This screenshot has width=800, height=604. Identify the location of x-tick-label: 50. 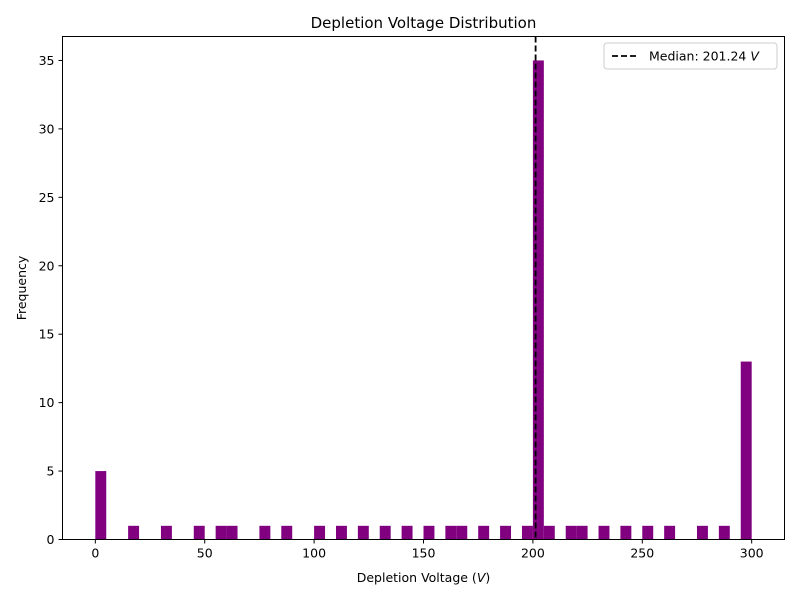
(205, 553).